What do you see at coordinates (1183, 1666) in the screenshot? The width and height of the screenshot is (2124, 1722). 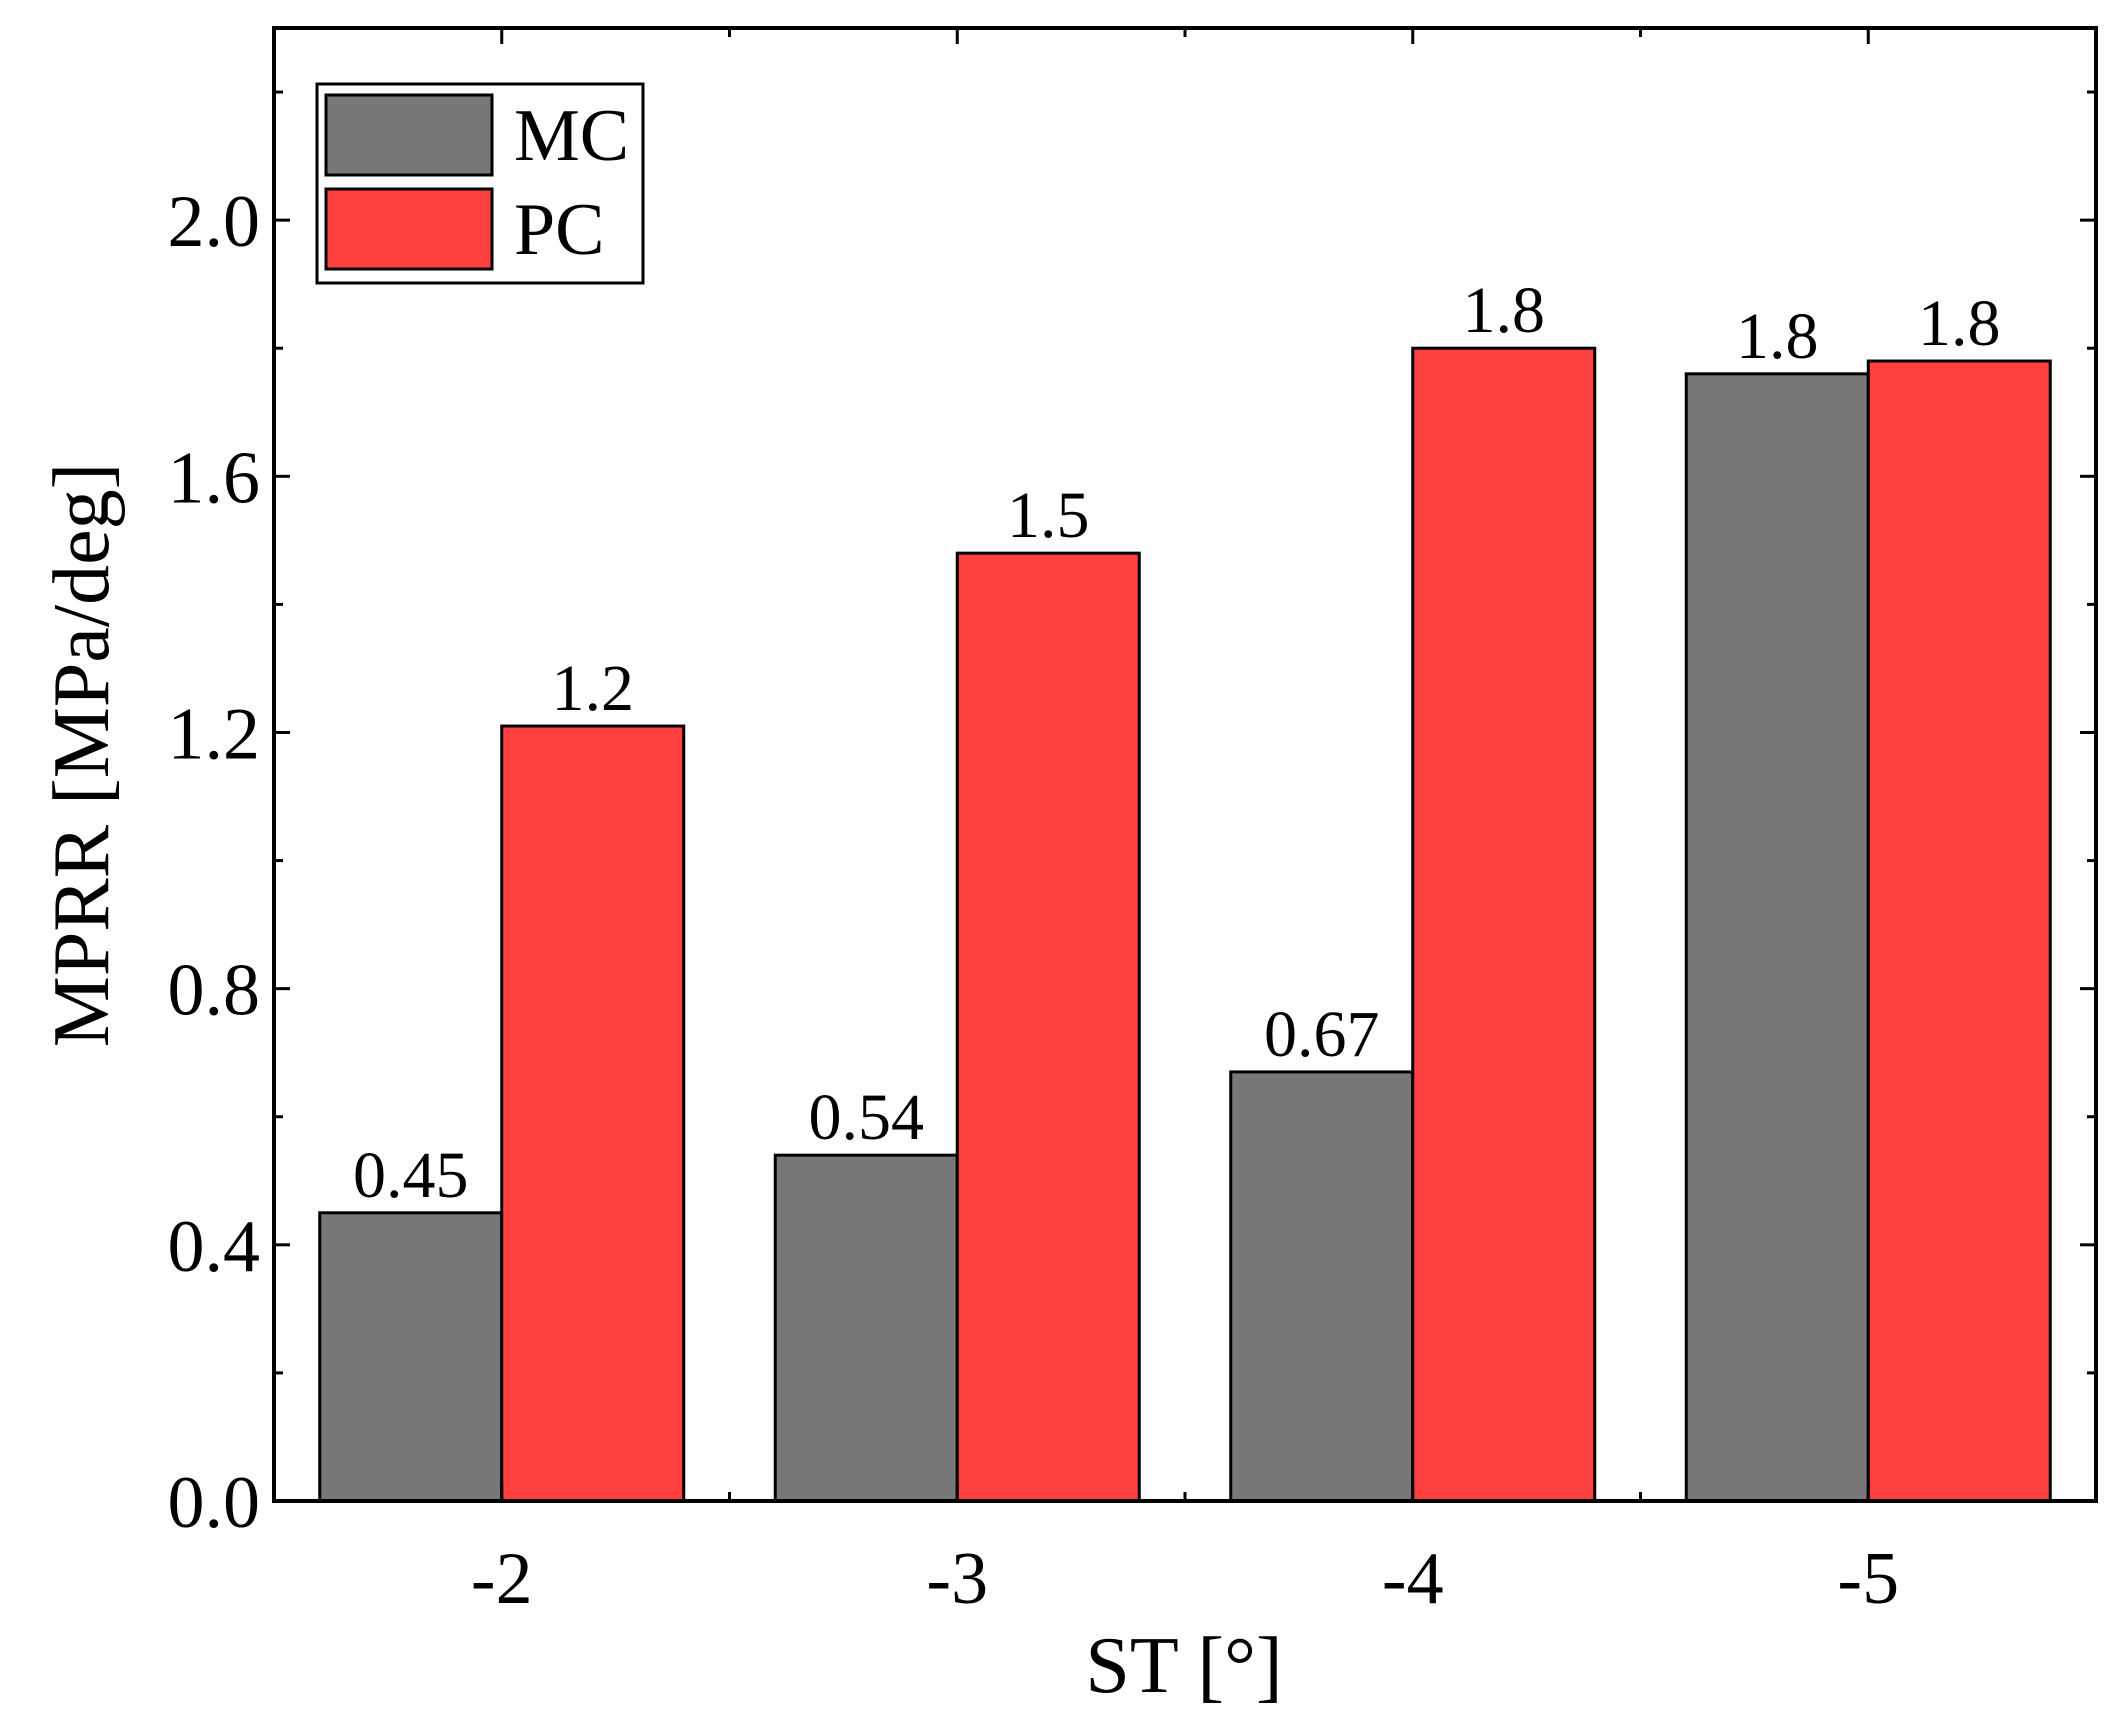 I see `x-axis-title: ST [°]` at bounding box center [1183, 1666].